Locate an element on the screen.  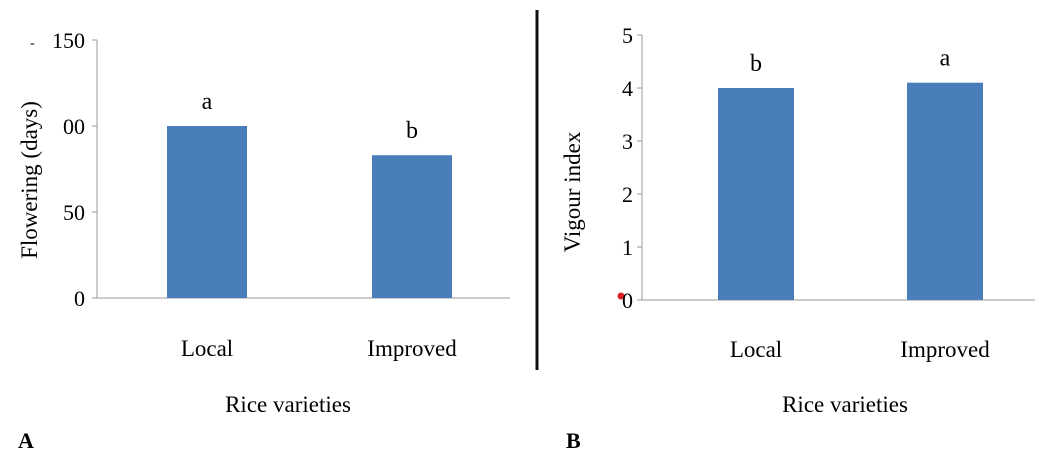
panel-b-category-label: Local is located at coordinates (756, 349).